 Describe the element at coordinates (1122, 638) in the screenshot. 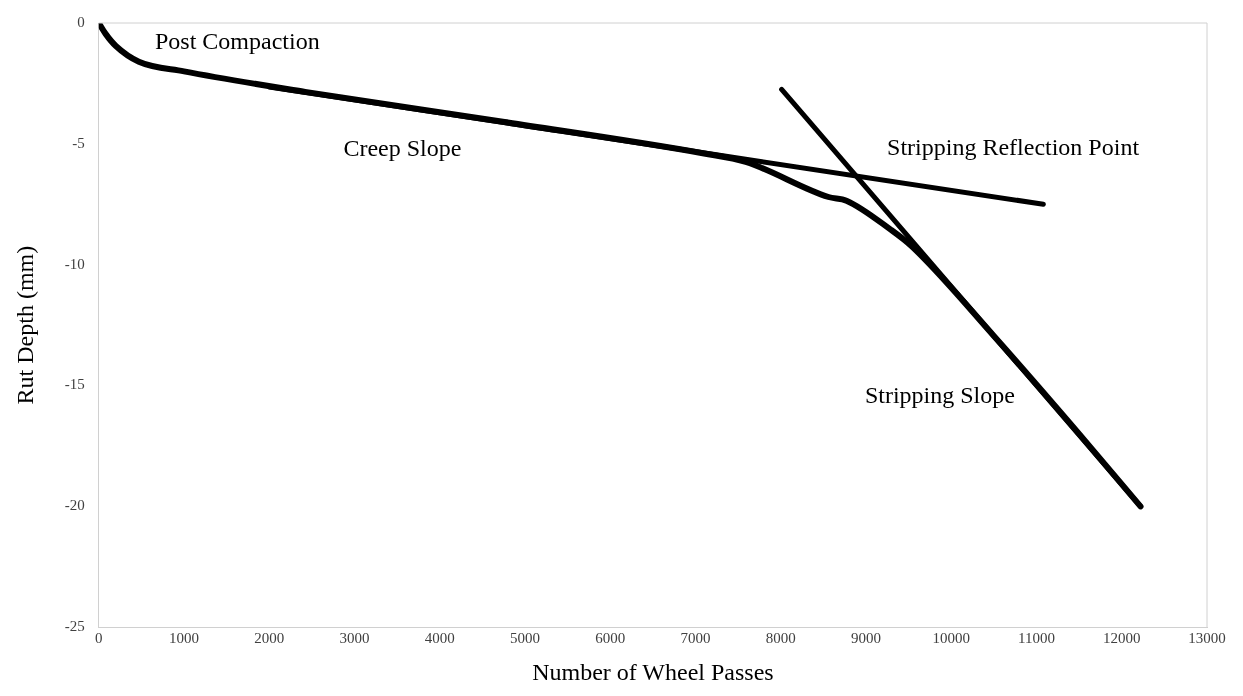

I see `x-tick-label: 12000` at that location.